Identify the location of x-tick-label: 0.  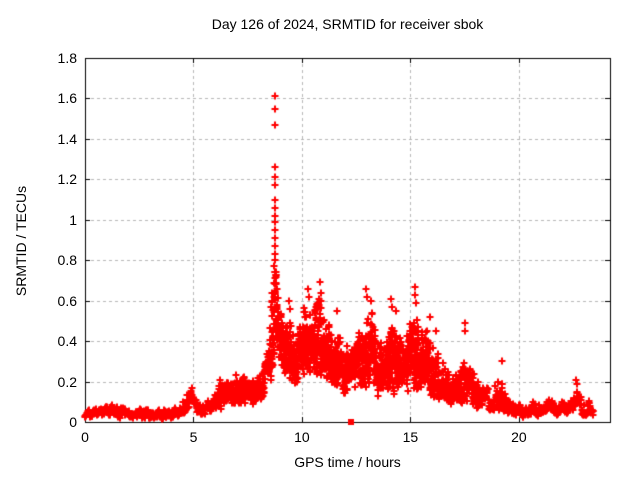
(85, 437).